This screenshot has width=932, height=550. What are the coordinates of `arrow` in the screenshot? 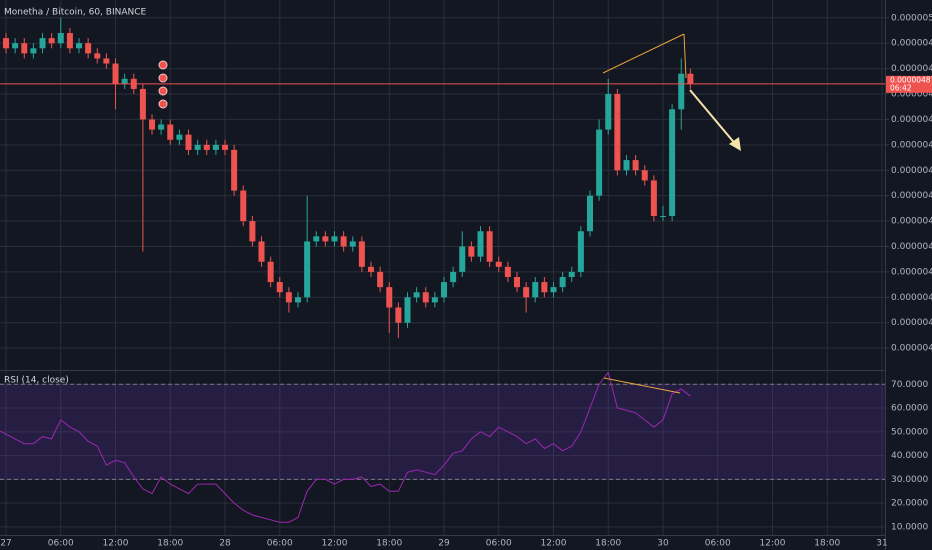 It's located at (713, 118).